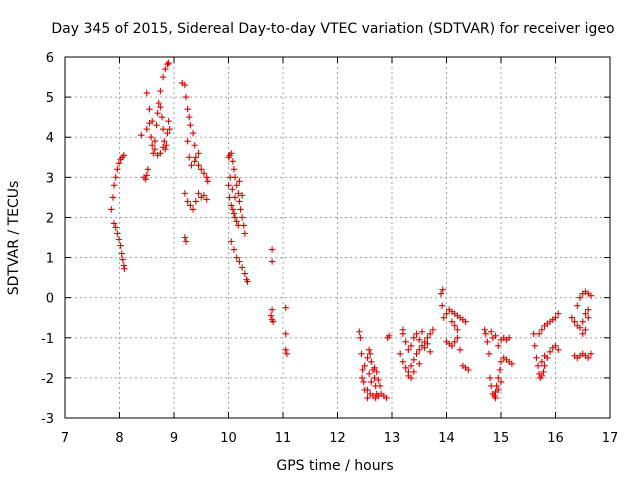 Image resolution: width=640 pixels, height=480 pixels. What do you see at coordinates (47, 379) in the screenshot?
I see `y-tick-label: -2` at bounding box center [47, 379].